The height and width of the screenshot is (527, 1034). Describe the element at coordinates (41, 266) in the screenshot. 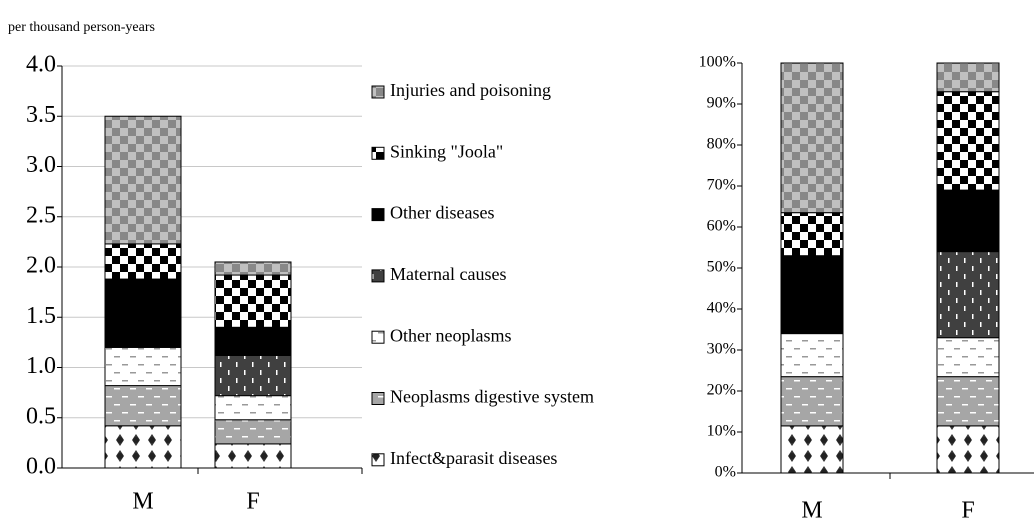

I see `y-tick-label: 2.0` at that location.